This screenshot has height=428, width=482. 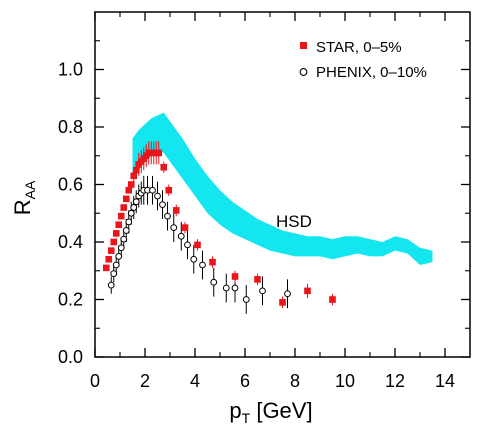 What do you see at coordinates (95, 381) in the screenshot?
I see `x-tick-label: 0` at bounding box center [95, 381].